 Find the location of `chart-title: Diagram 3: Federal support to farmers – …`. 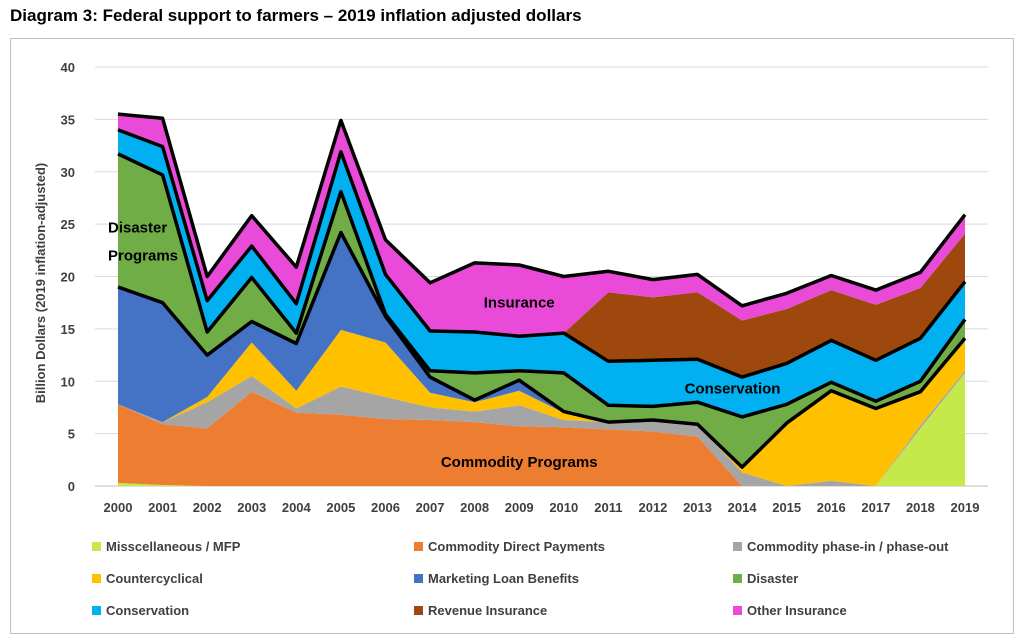

chart-title: Diagram 3: Federal support to farmers – … is located at coordinates (296, 15).